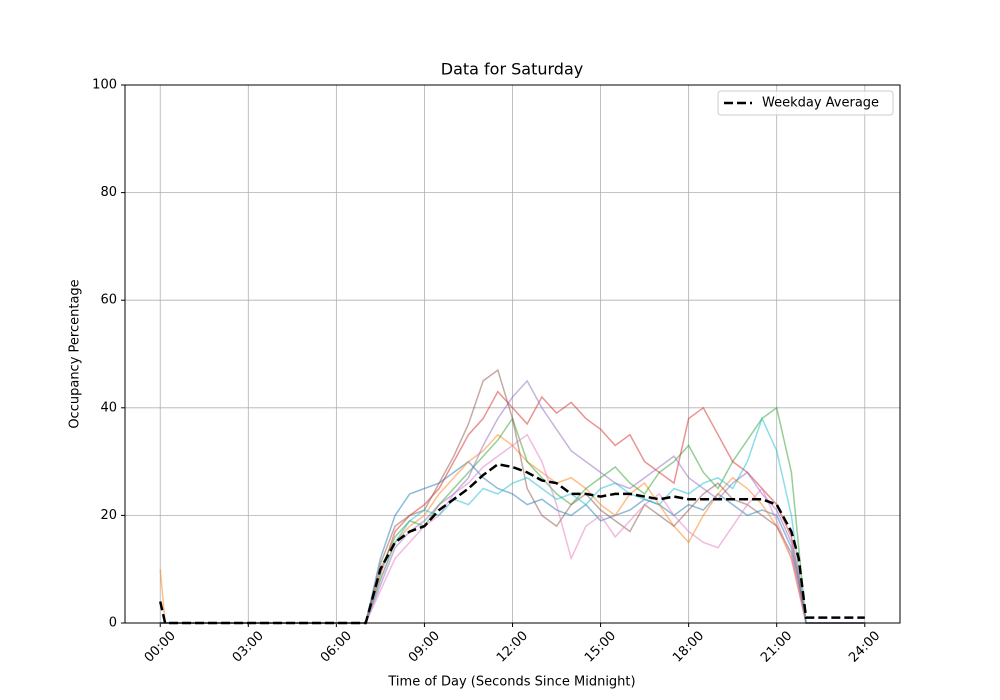 Image resolution: width=1000 pixels, height=700 pixels. Describe the element at coordinates (108, 192) in the screenshot. I see `y-tick-label: 80` at that location.